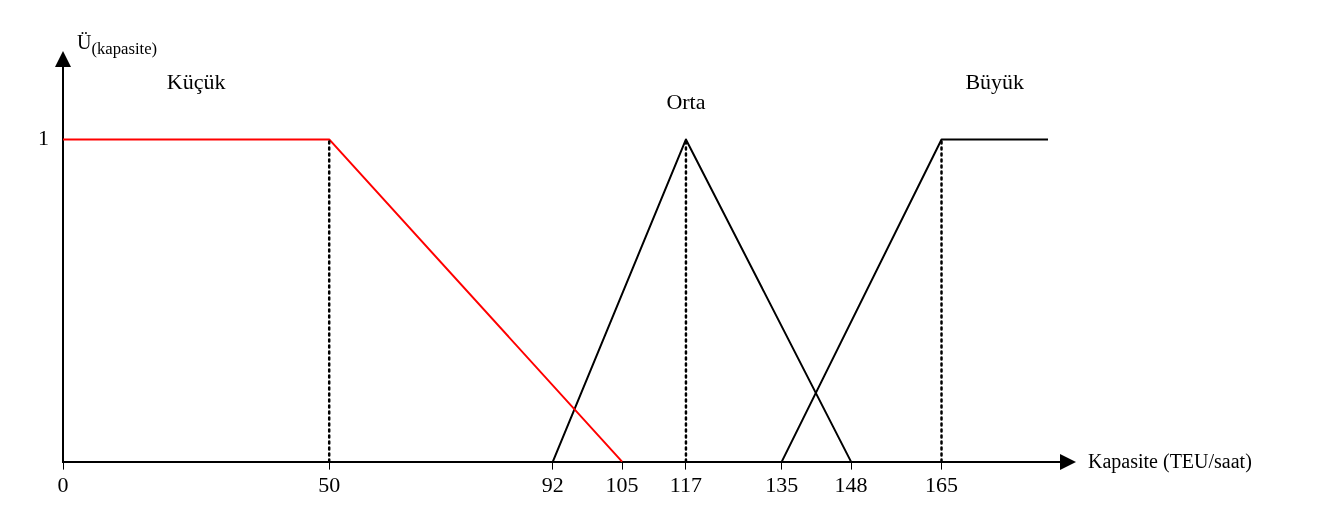 The image size is (1328, 532). What do you see at coordinates (622, 484) in the screenshot?
I see `x-tick-label: 105` at bounding box center [622, 484].